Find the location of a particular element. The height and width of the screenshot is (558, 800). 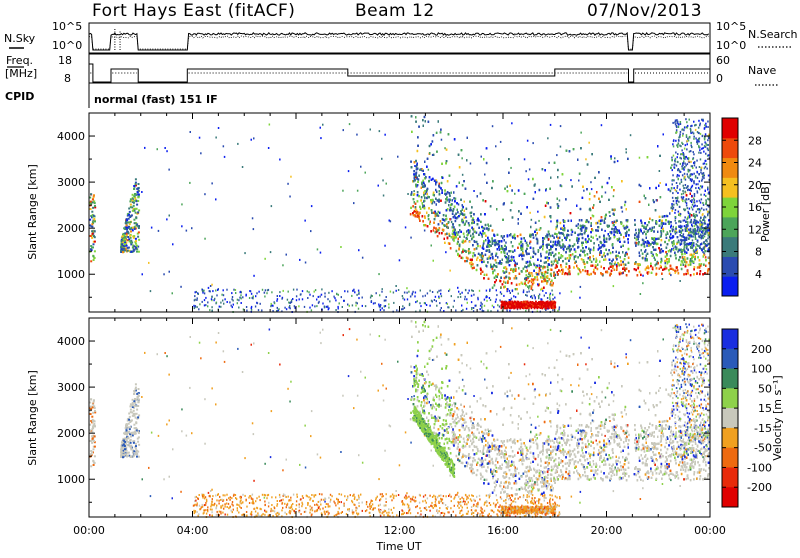

beam-title: Beam 12 is located at coordinates (395, 11).